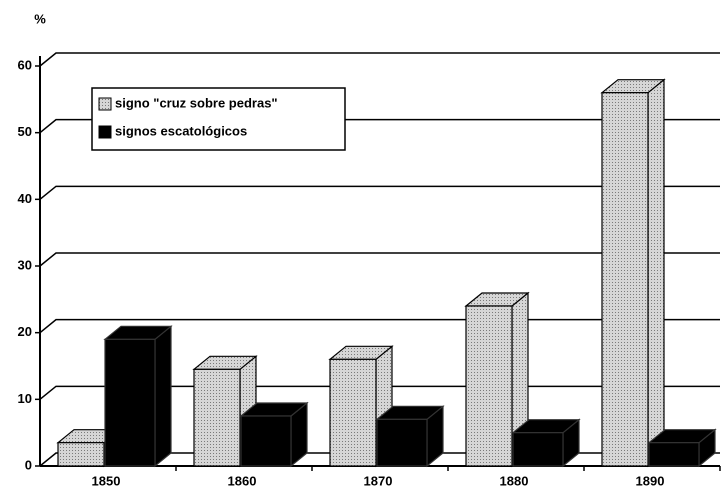 Image resolution: width=723 pixels, height=496 pixels. What do you see at coordinates (25, 264) in the screenshot?
I see `y-tick-label: 30` at bounding box center [25, 264].